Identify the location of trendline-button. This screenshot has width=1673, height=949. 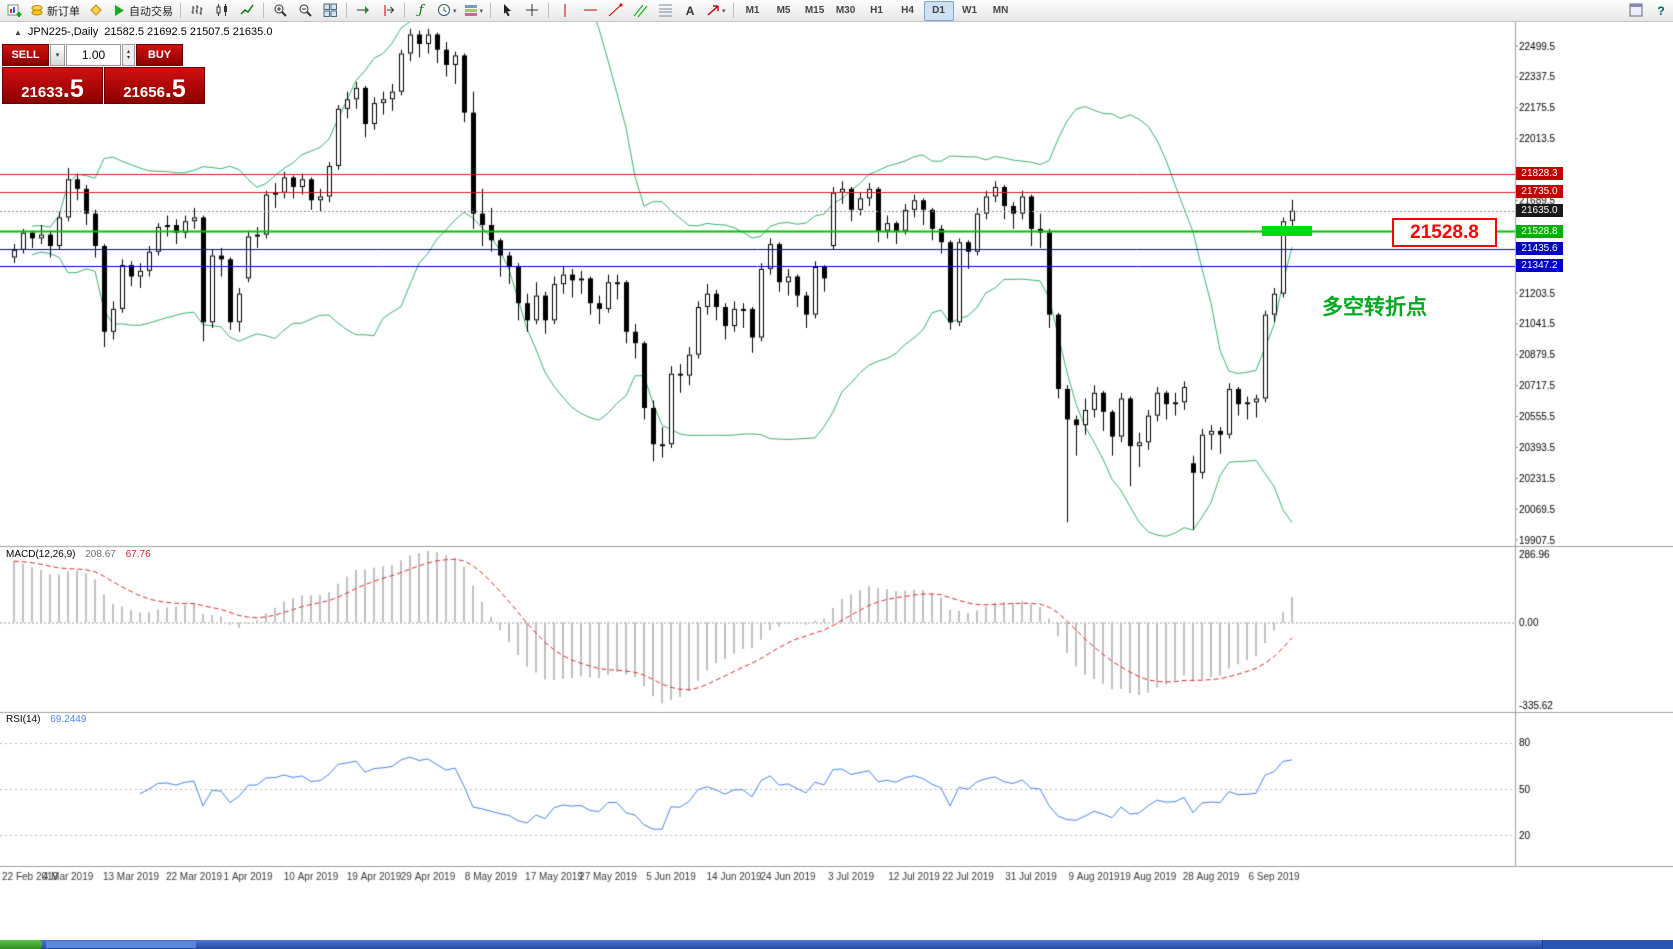
(615, 11).